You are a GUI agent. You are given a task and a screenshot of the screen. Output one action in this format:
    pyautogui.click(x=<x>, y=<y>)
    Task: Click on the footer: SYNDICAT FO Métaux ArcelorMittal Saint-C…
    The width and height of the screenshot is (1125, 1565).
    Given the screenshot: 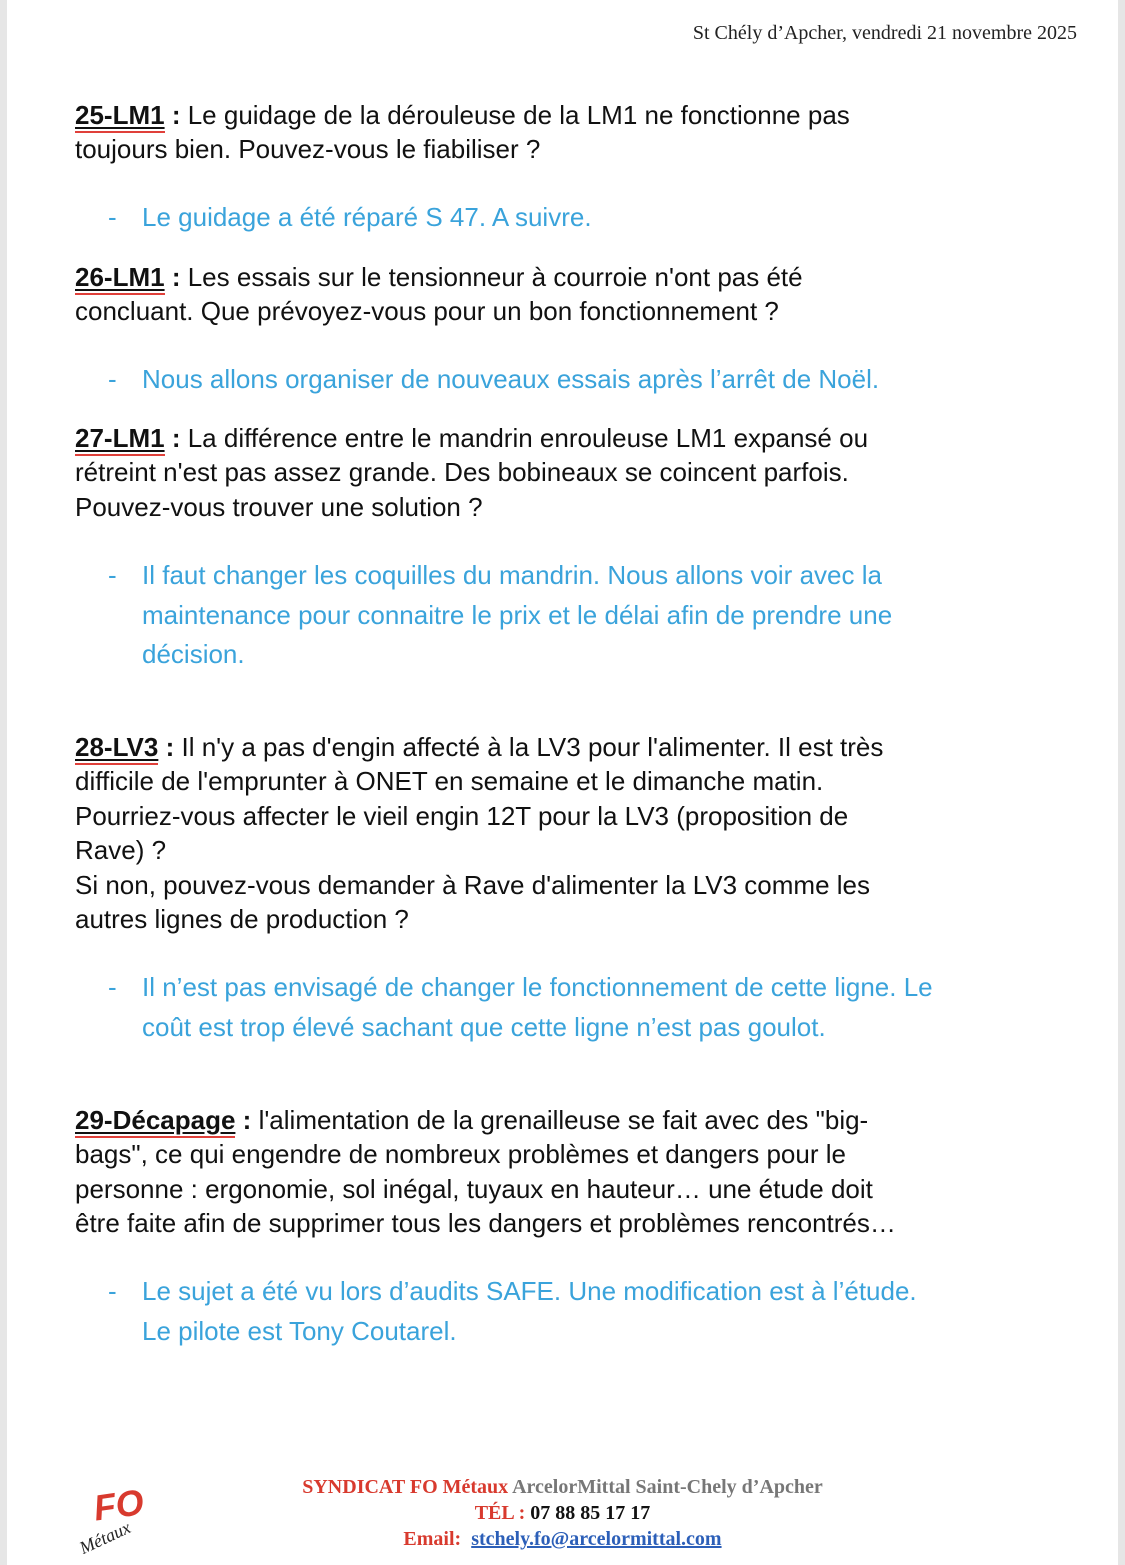 What is the action you would take?
    pyautogui.click(x=562, y=1513)
    